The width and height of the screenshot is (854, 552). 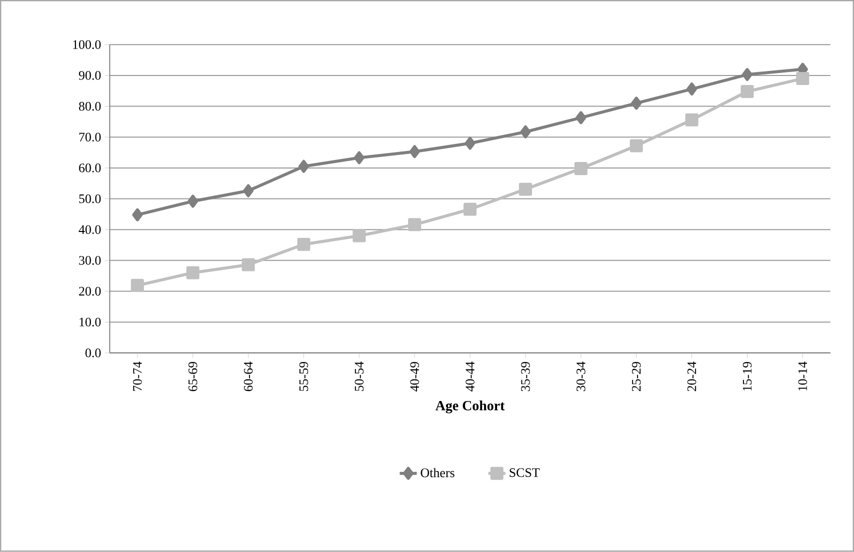 I want to click on x-tick-label: 70-74, so click(x=137, y=376).